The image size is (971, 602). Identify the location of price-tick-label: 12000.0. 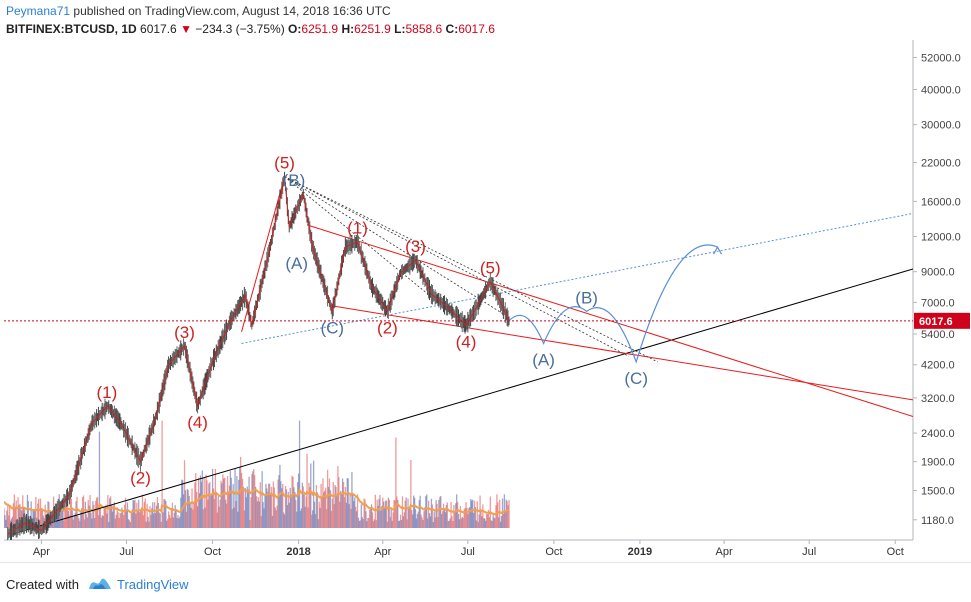
(941, 238).